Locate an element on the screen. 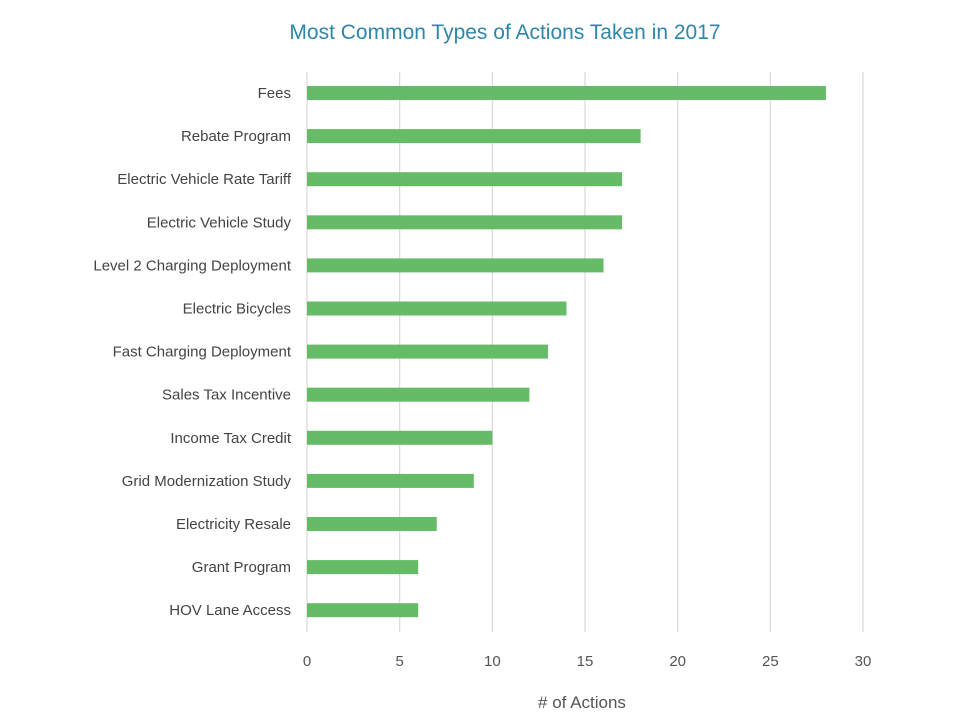 This screenshot has width=960, height=720. category-label: Grant Program is located at coordinates (241, 567).